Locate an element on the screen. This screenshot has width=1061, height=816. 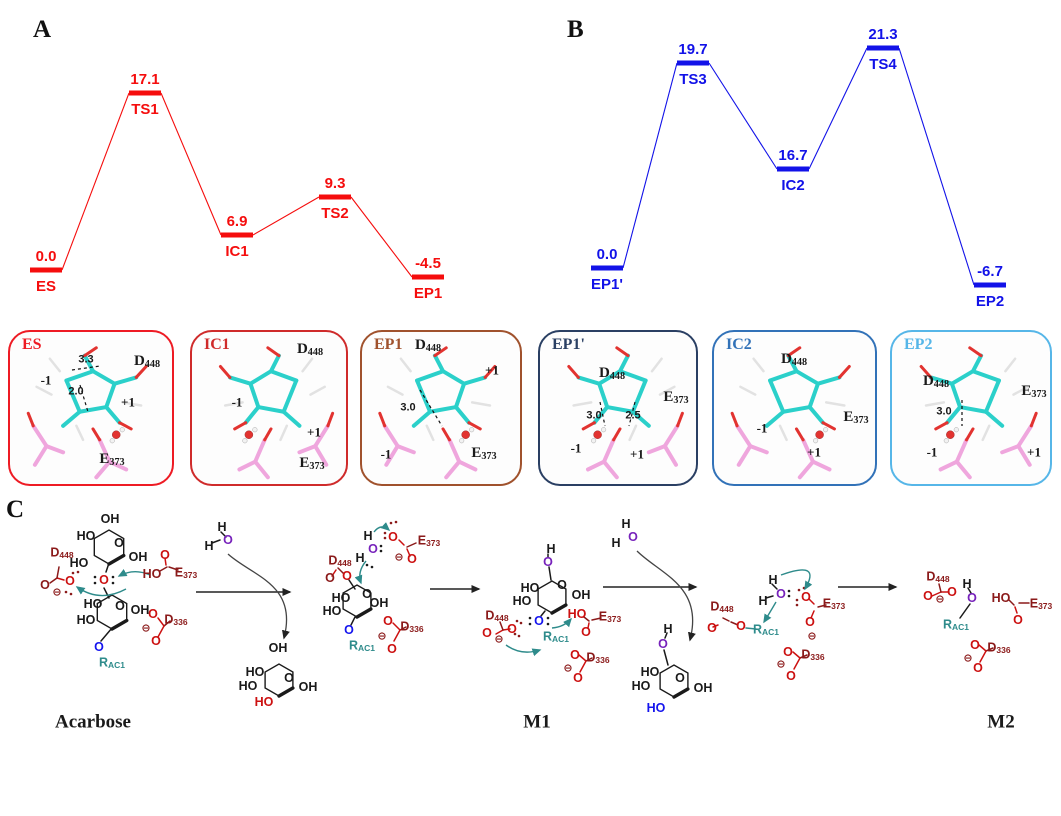
energy-value-label: -4.5 is located at coordinates (428, 263).